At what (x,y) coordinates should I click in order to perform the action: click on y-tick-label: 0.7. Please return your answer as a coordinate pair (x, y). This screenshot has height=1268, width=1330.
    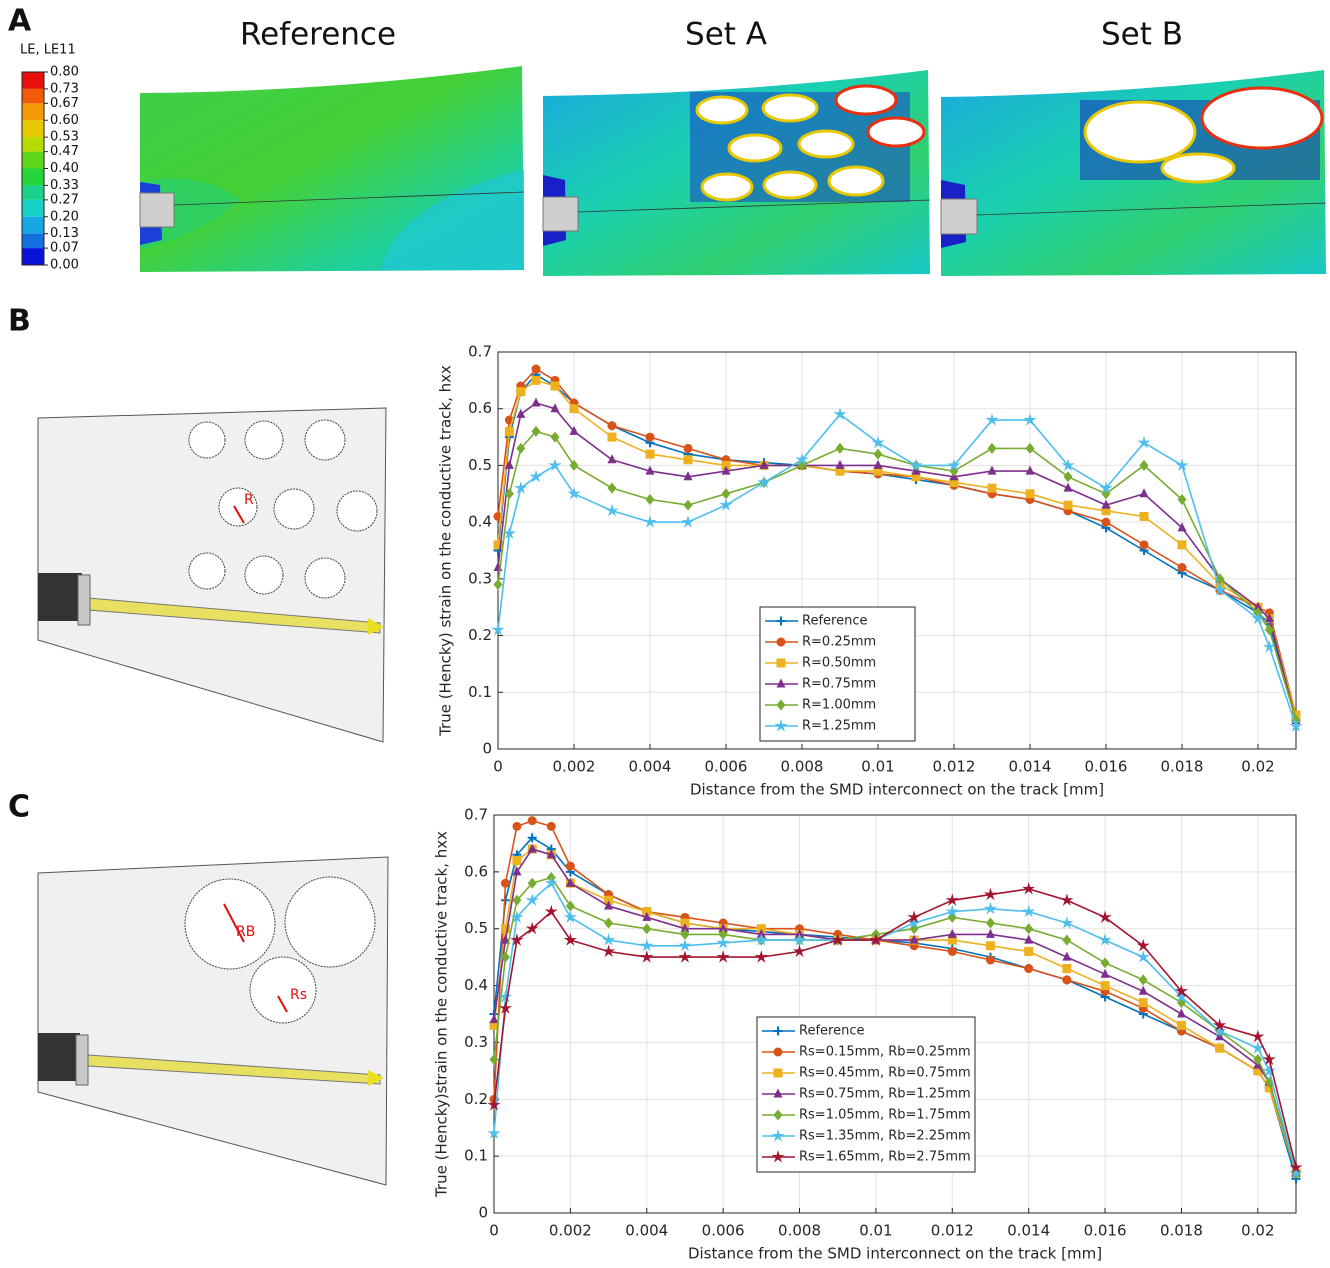
    Looking at the image, I should click on (480, 352).